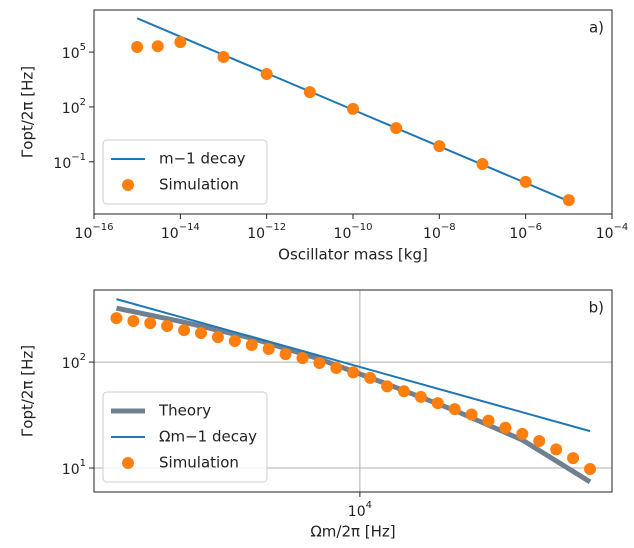 The image size is (634, 548). I want to click on annotation: b), so click(596, 308).